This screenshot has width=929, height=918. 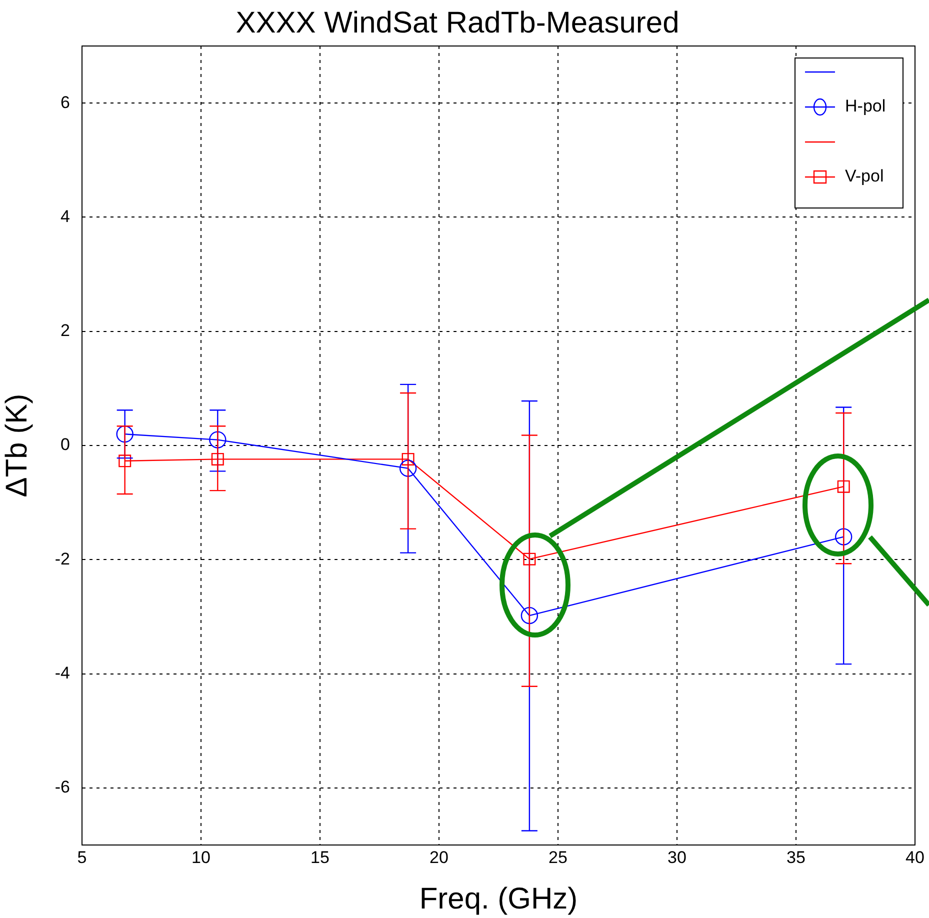 What do you see at coordinates (320, 857) in the screenshot?
I see `x-tick-label: 15` at bounding box center [320, 857].